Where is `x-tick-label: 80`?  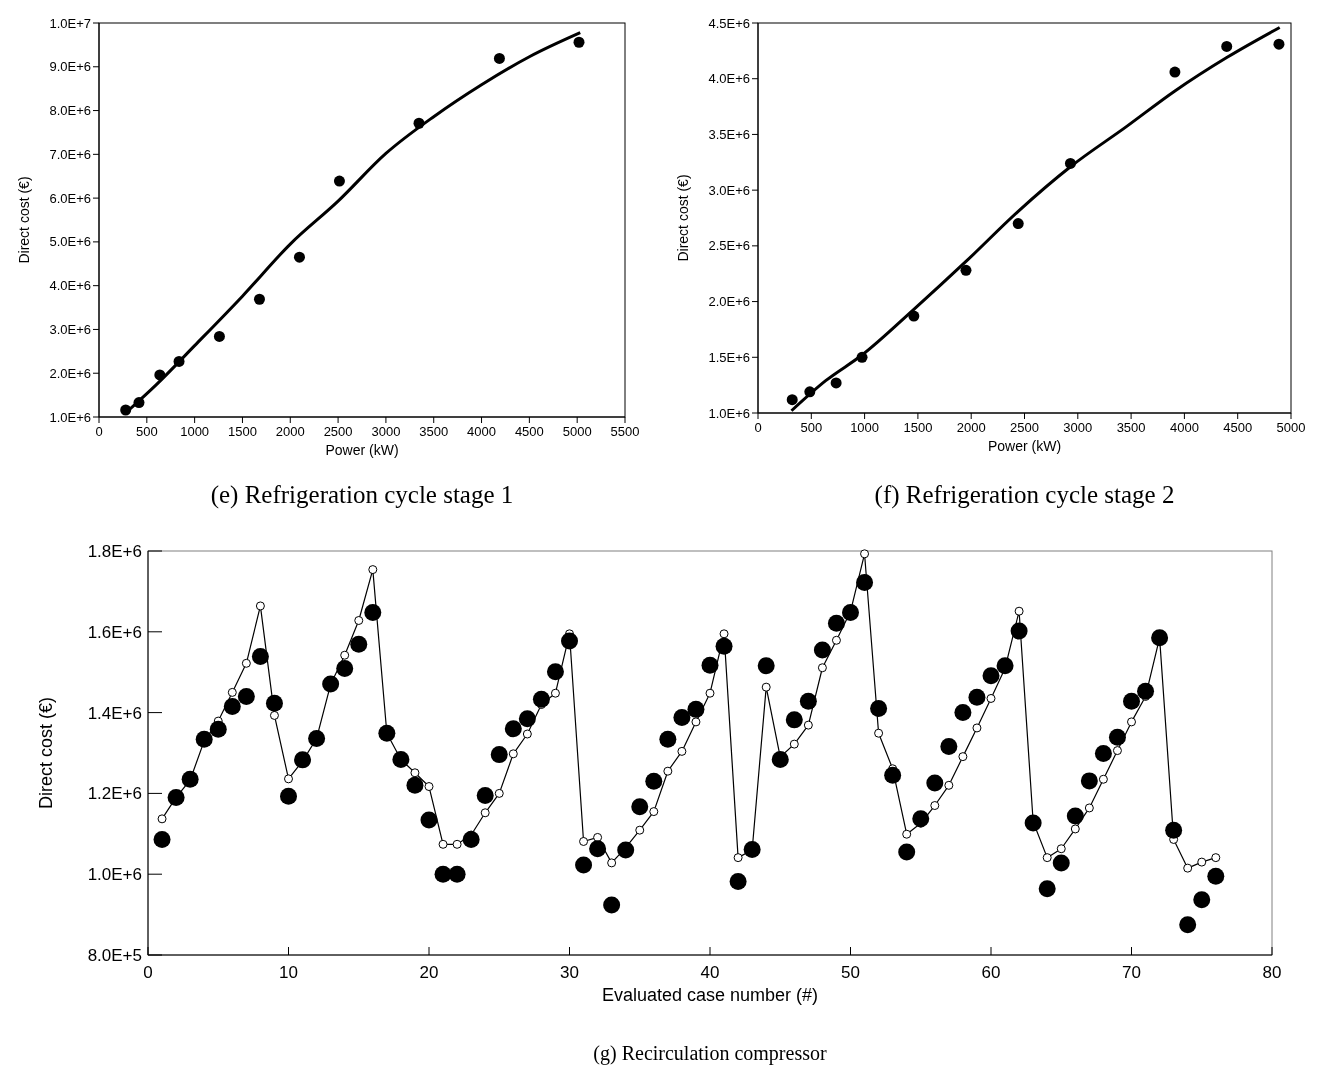 x-tick-label: 80 is located at coordinates (1272, 972).